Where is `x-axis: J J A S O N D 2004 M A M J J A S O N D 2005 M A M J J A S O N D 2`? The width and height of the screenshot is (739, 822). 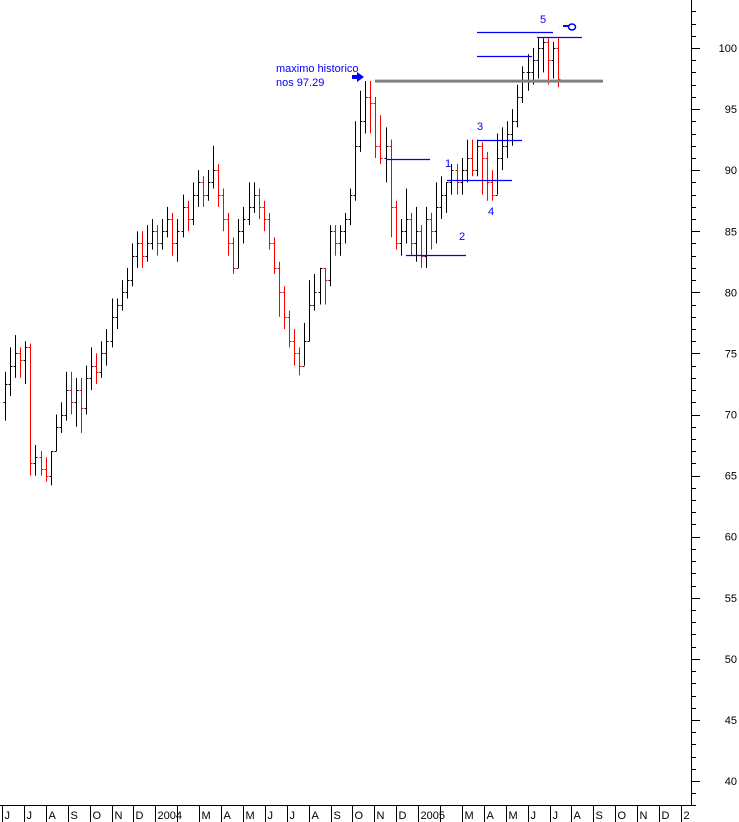
x-axis: J J A S O N D 2004 M A M J J A S O N D 2005 M A M J J A S O N D 2 is located at coordinates (346, 813).